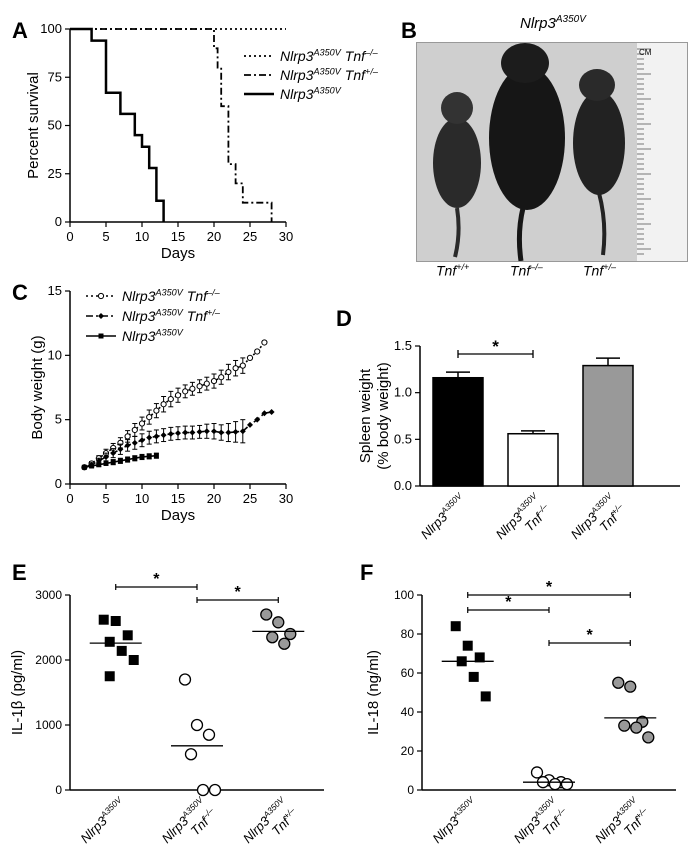 The width and height of the screenshot is (700, 864). I want to click on x-tick-label: 10, so click(142, 236).